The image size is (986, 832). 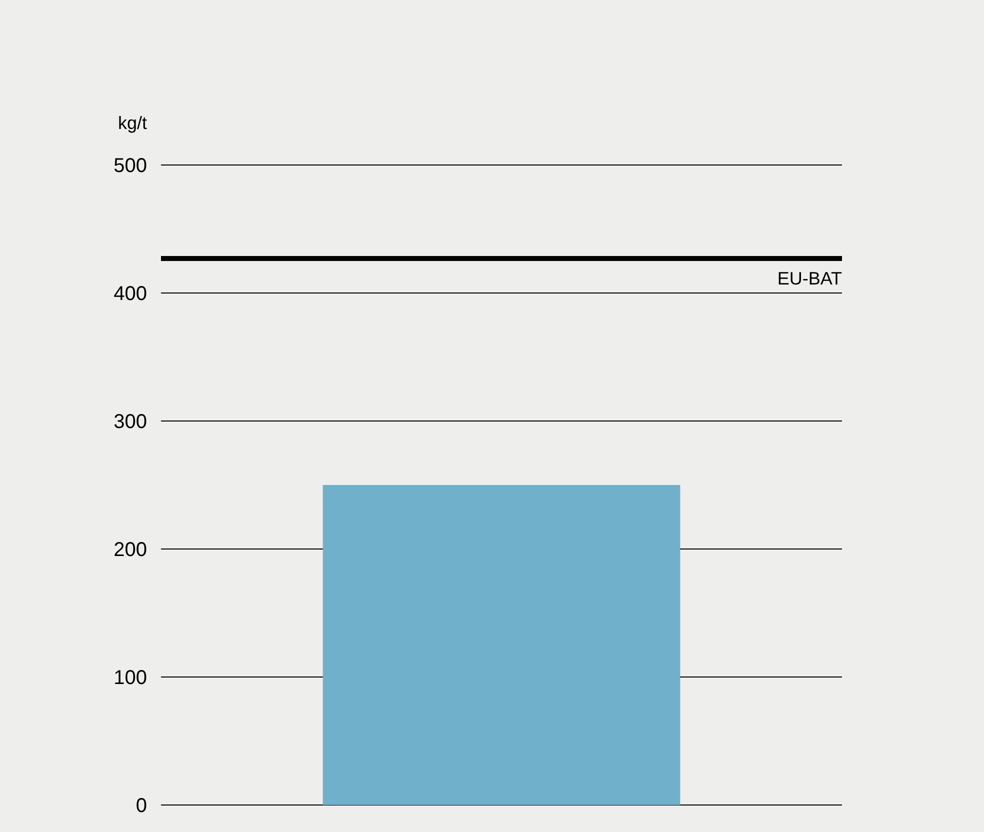 What do you see at coordinates (809, 278) in the screenshot?
I see `ref-line-label: EU-BAT` at bounding box center [809, 278].